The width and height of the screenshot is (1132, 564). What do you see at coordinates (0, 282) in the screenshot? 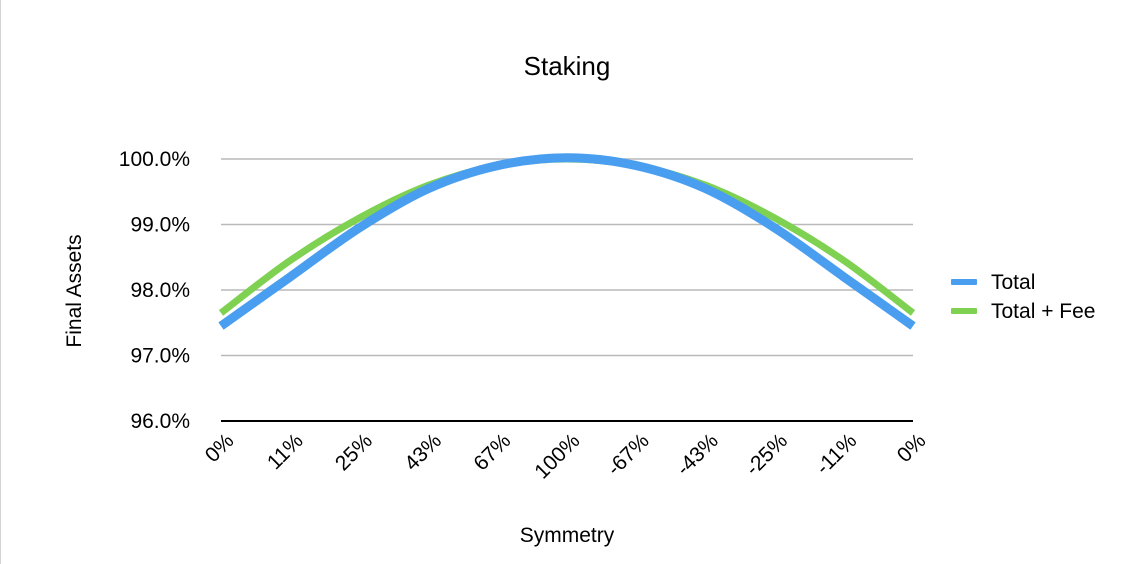
I see `window-left-border` at bounding box center [0, 282].